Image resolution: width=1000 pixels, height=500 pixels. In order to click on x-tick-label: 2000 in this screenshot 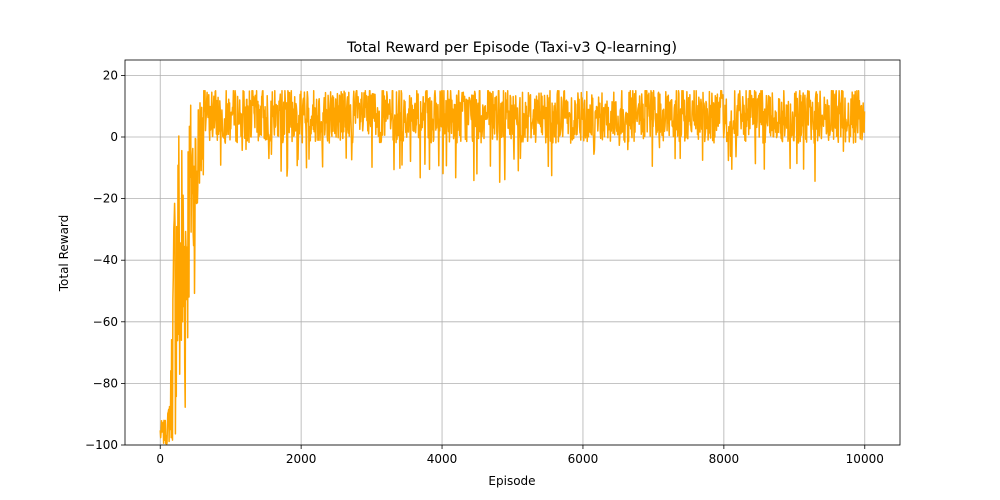, I will do `click(301, 459)`.